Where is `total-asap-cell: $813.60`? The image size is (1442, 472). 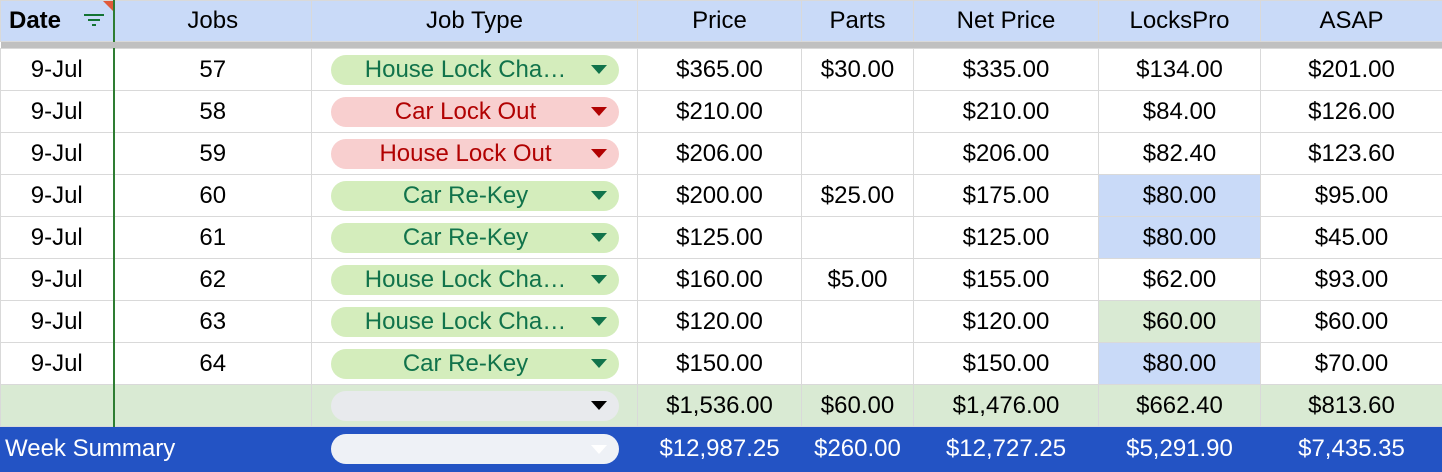 total-asap-cell: $813.60 is located at coordinates (1351, 406).